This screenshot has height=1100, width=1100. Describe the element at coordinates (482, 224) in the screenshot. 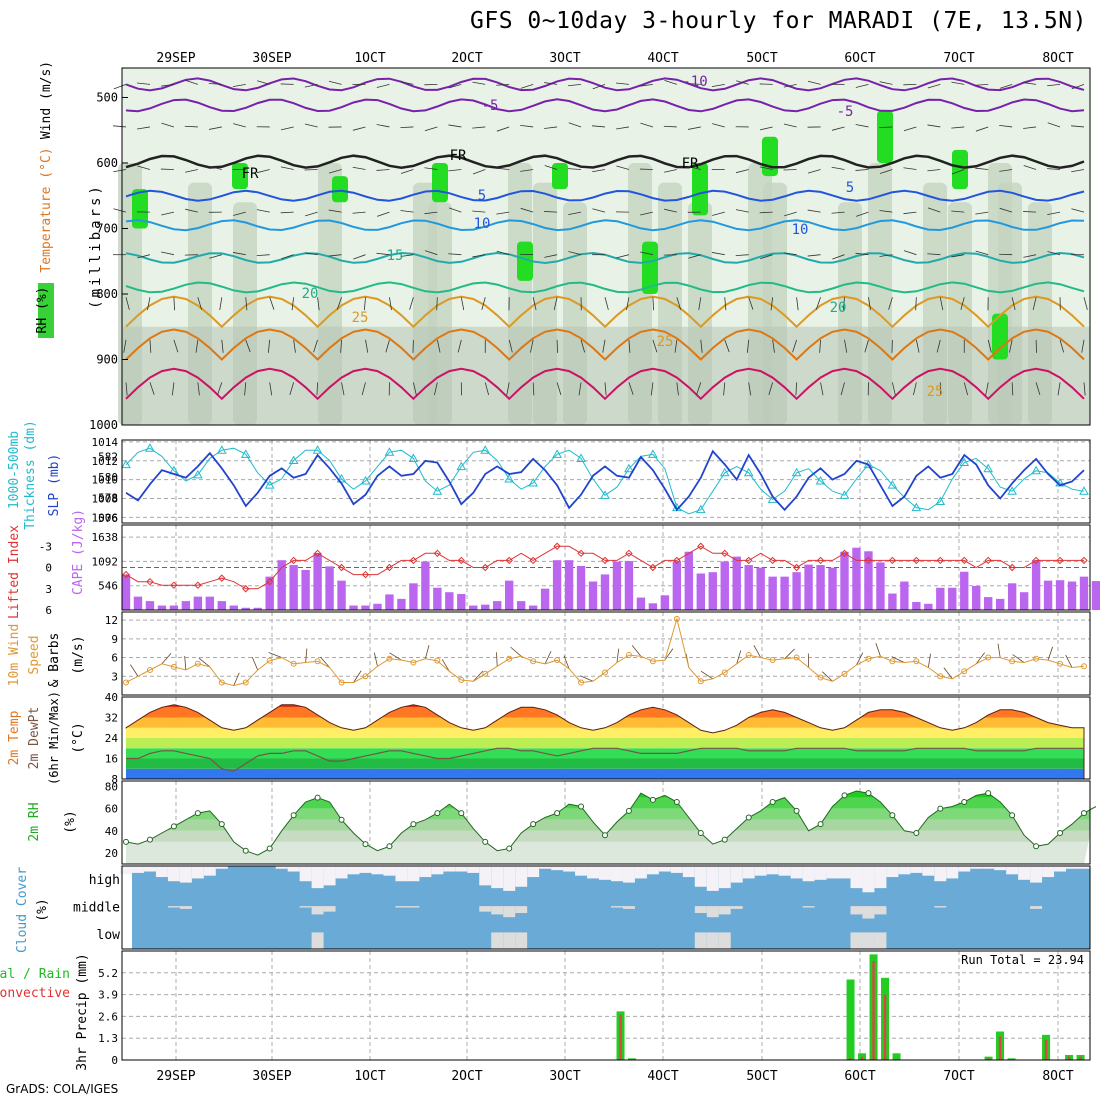

I see `contour-label: 10` at that location.